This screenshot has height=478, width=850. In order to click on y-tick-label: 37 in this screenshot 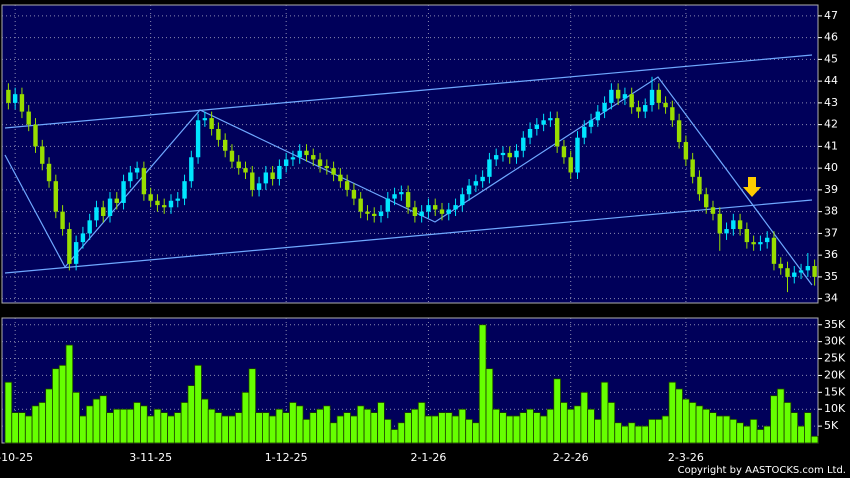, I will do `click(831, 232)`.